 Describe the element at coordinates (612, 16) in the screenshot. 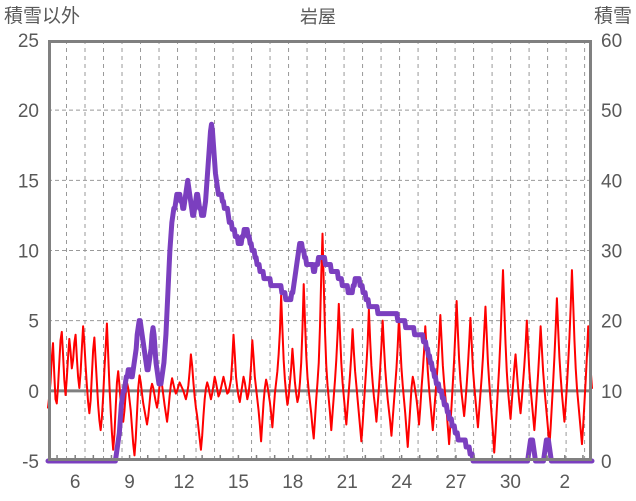

I see `right-axis-title: 積雪` at that location.